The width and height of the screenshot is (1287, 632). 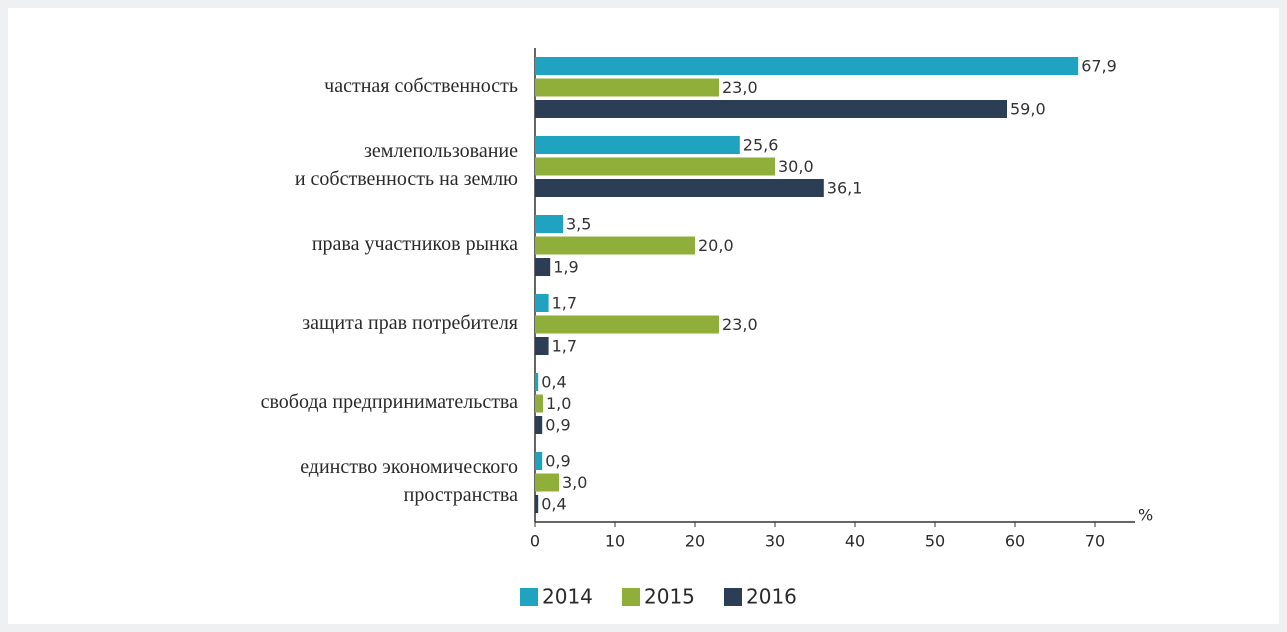 What do you see at coordinates (578, 224) in the screenshot?
I see `value-label: 3,5` at bounding box center [578, 224].